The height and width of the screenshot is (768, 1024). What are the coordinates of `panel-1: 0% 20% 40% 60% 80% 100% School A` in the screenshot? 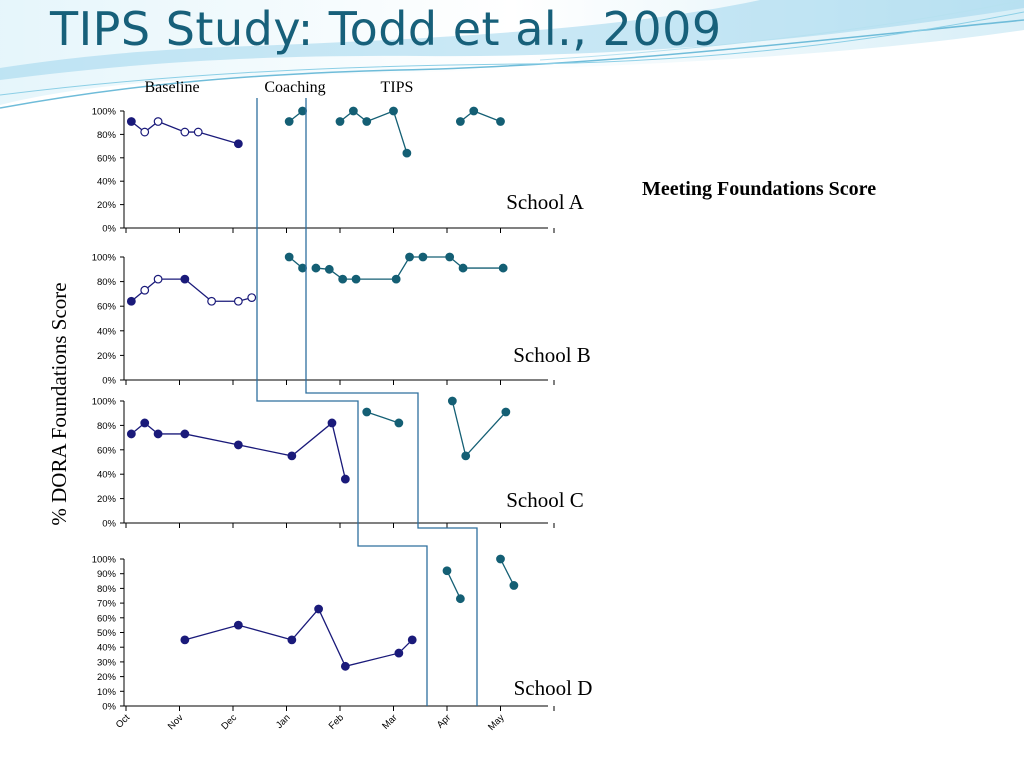 It's located at (338, 171).